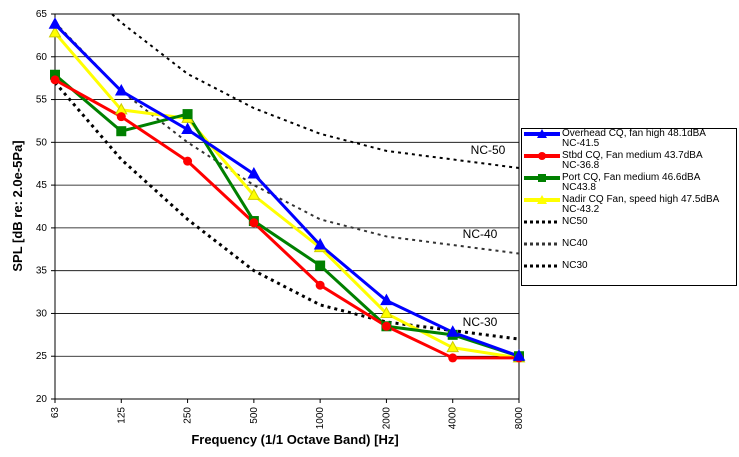  Describe the element at coordinates (42, 185) in the screenshot. I see `y-tick-label: 45` at that location.